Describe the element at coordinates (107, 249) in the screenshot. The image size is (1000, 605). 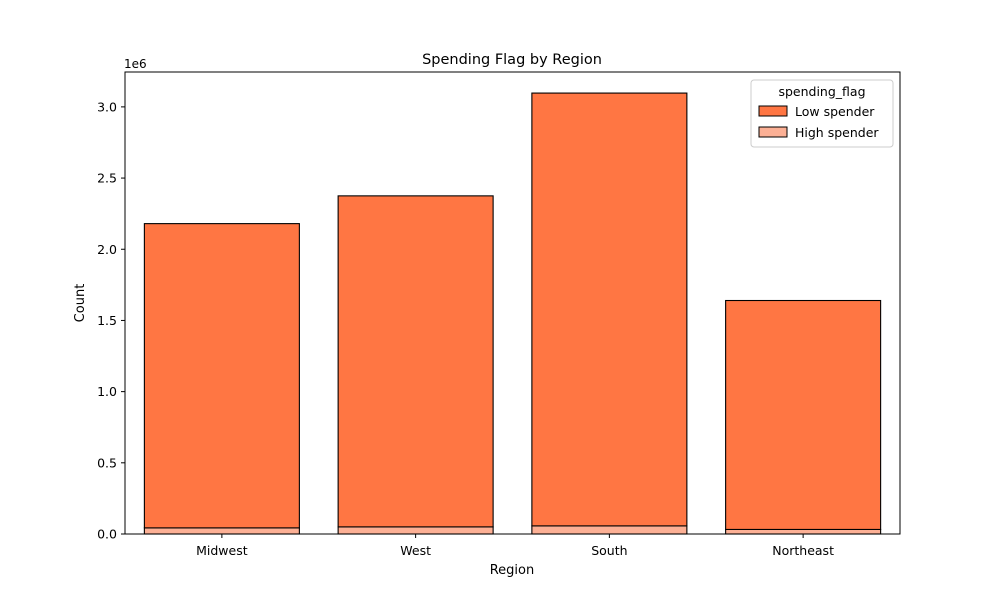
I see `y-tick-label: 2.0` at that location.